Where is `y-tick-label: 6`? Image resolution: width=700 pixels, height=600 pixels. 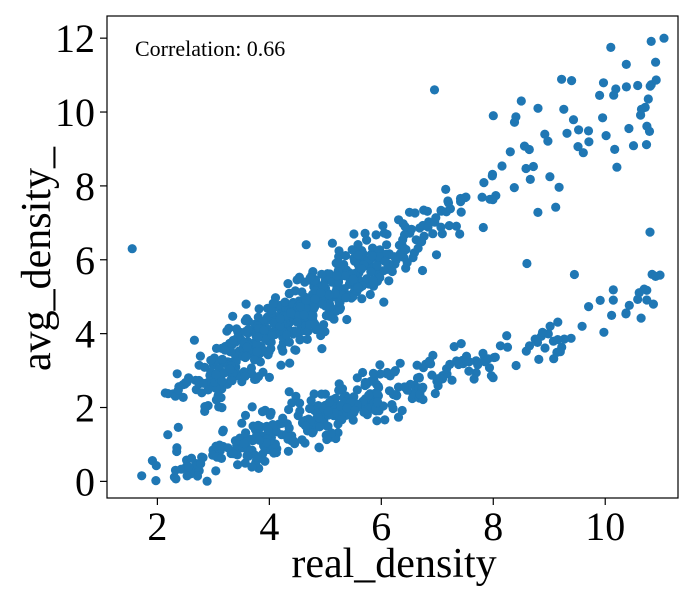 y-tick-label: 6 is located at coordinates (85, 260).